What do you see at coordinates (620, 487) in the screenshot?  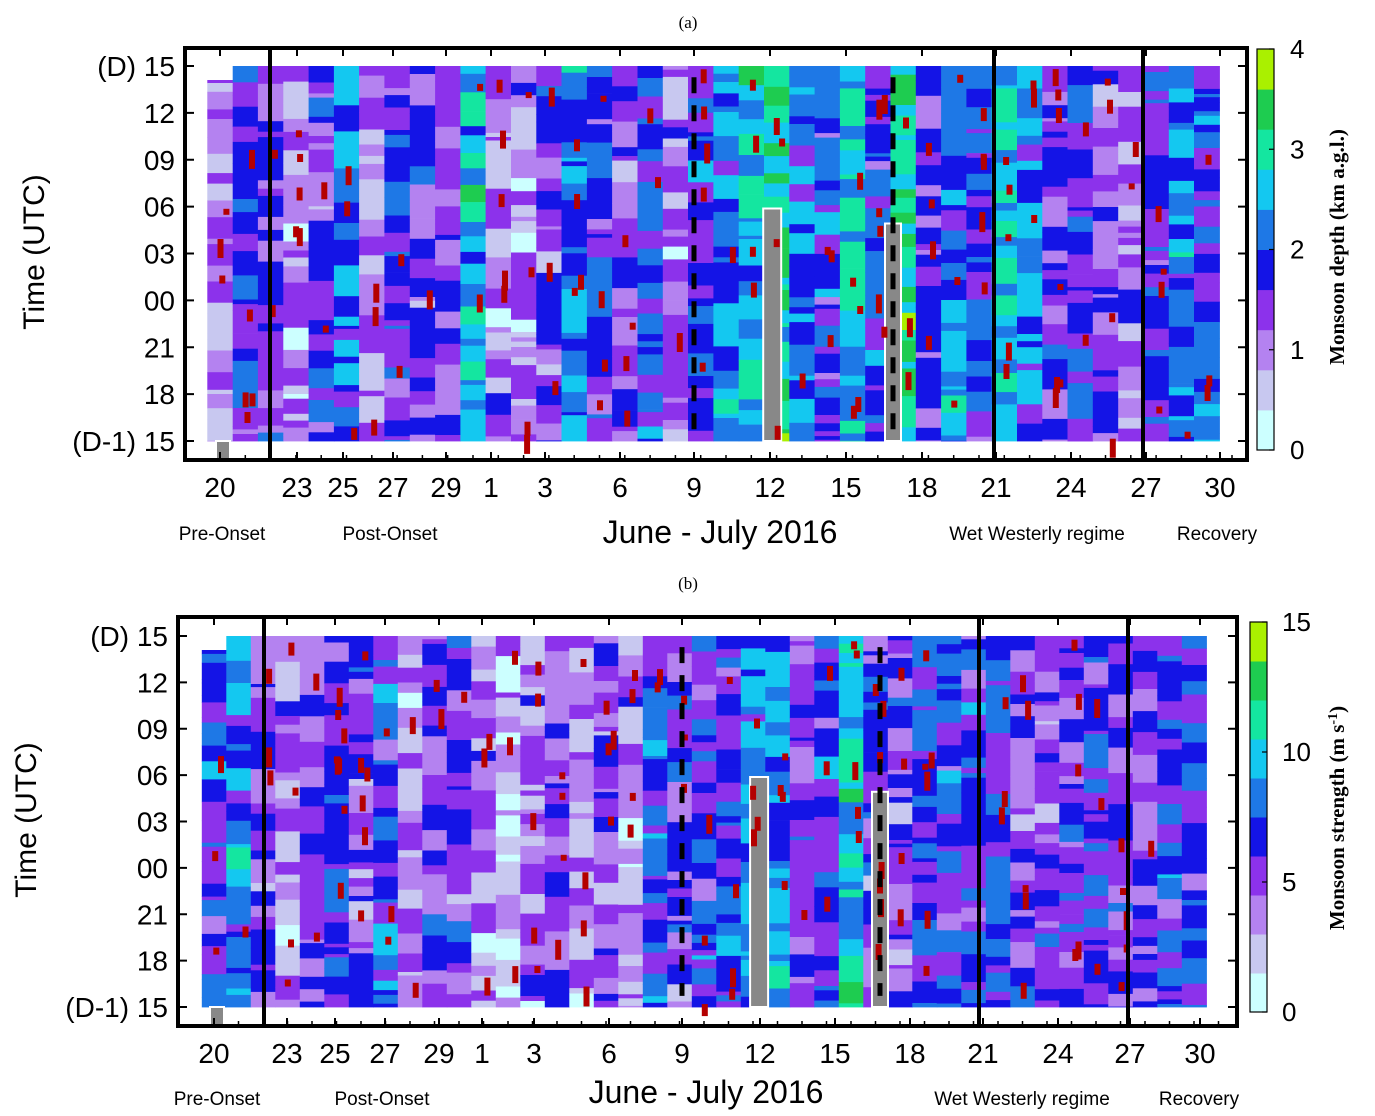 I see `x-tick-label: 6` at bounding box center [620, 487].